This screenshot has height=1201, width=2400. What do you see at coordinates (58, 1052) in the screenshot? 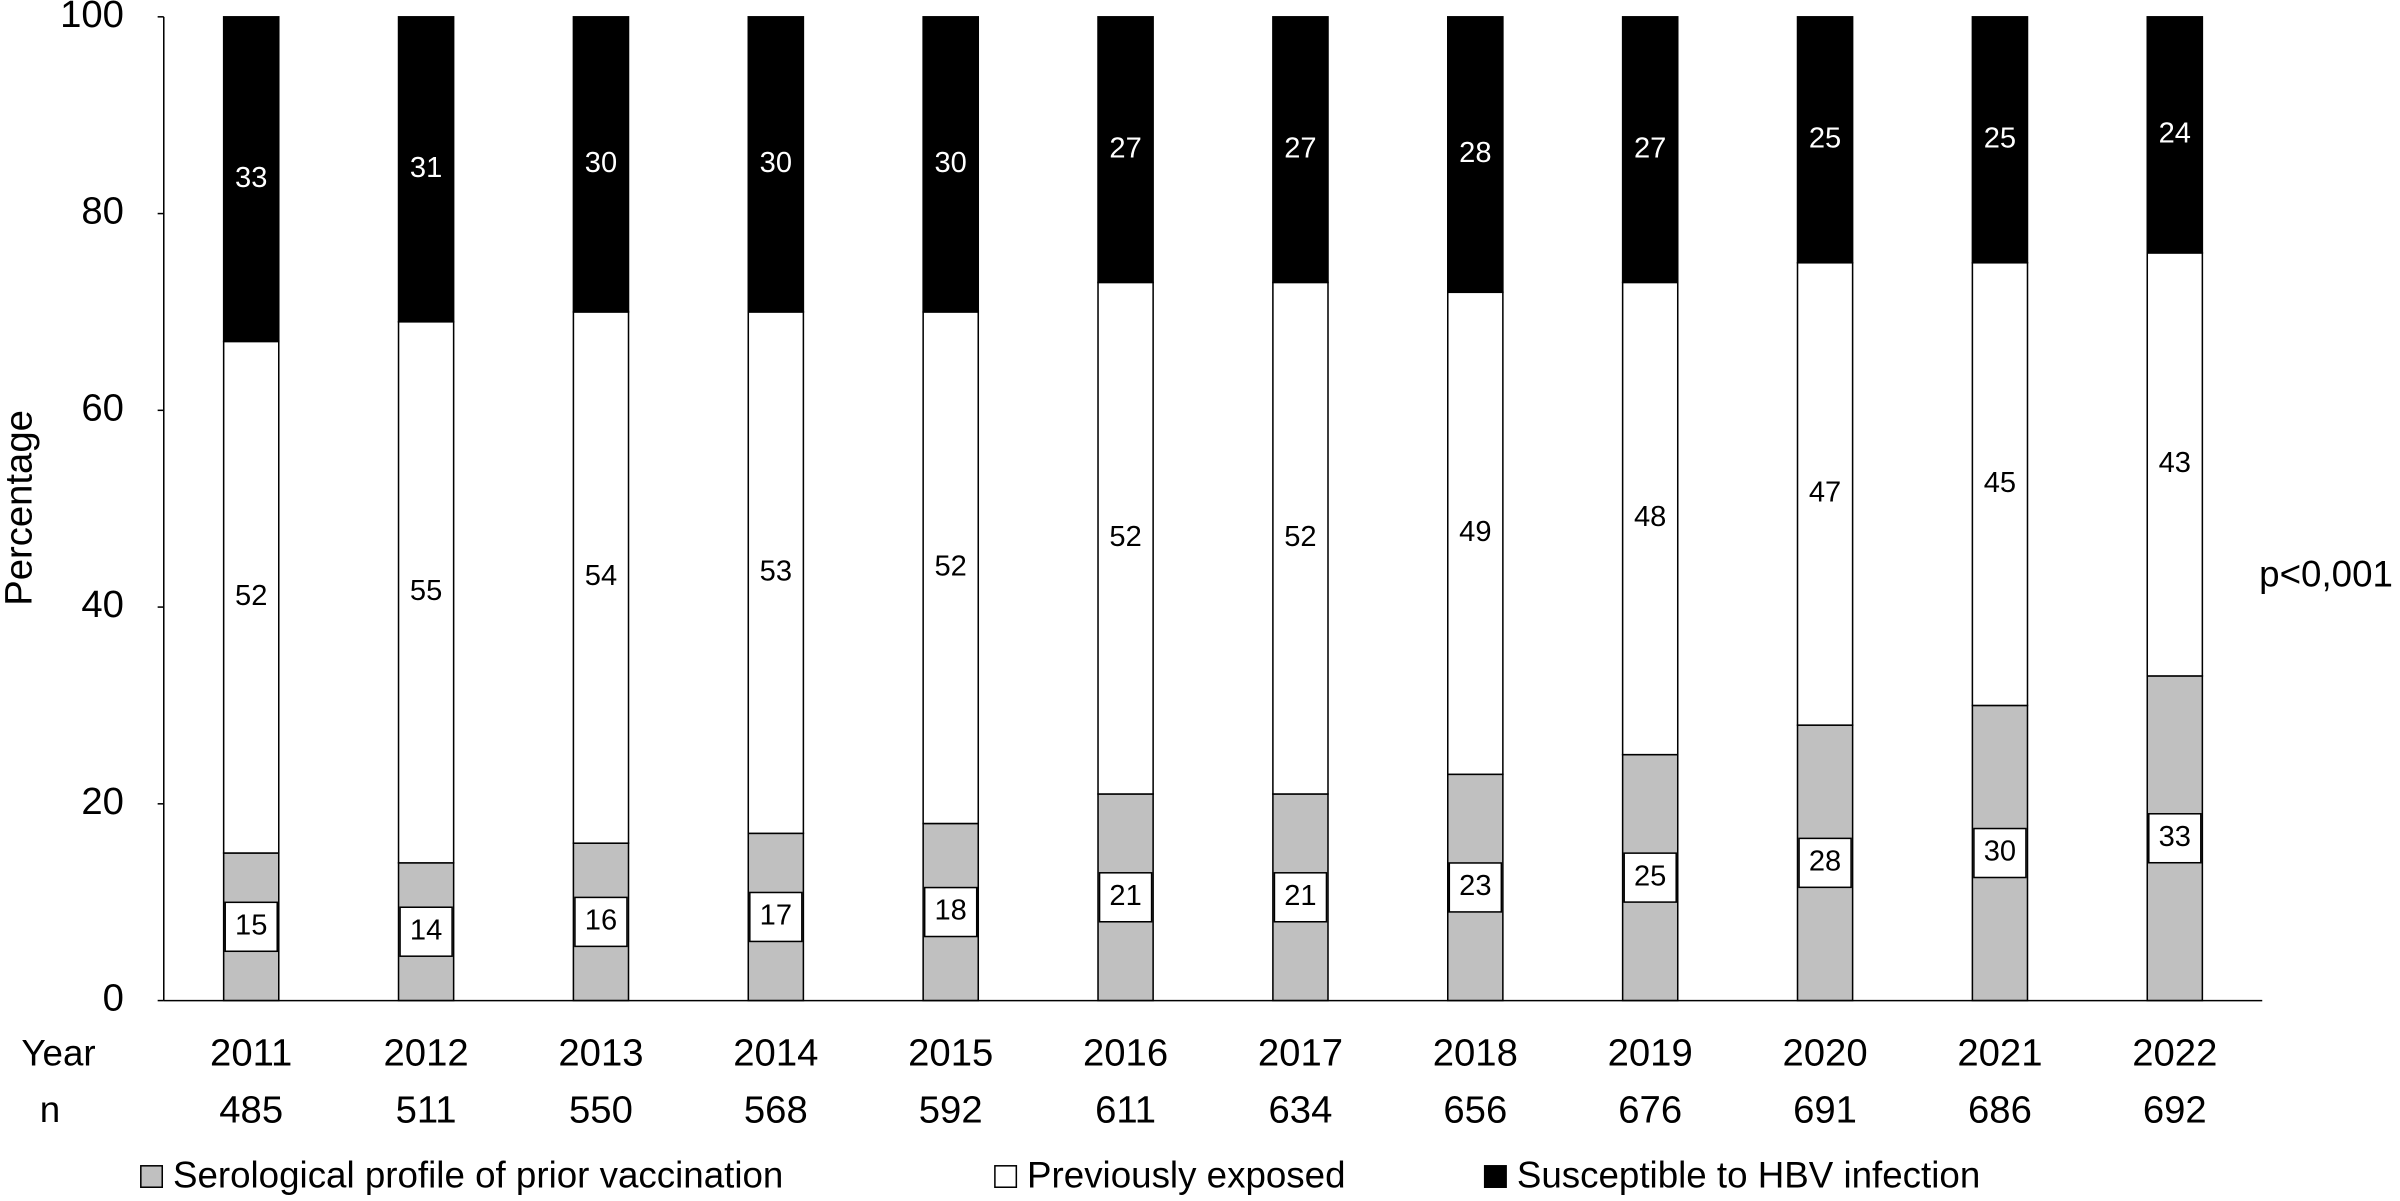
I see `row-label: Year` at bounding box center [58, 1052].